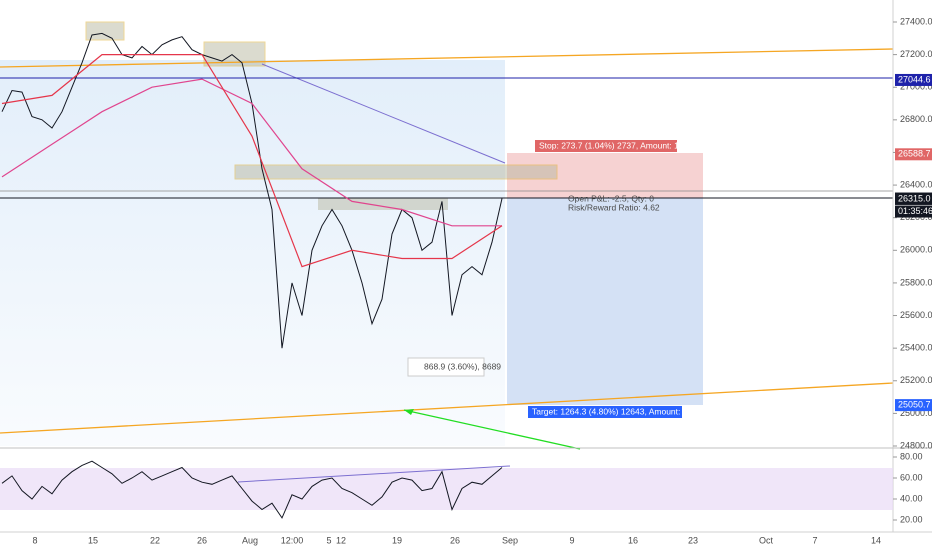 The image size is (932, 550). What do you see at coordinates (916, 413) in the screenshot?
I see `y-tick-label: 25000.0` at bounding box center [916, 413].